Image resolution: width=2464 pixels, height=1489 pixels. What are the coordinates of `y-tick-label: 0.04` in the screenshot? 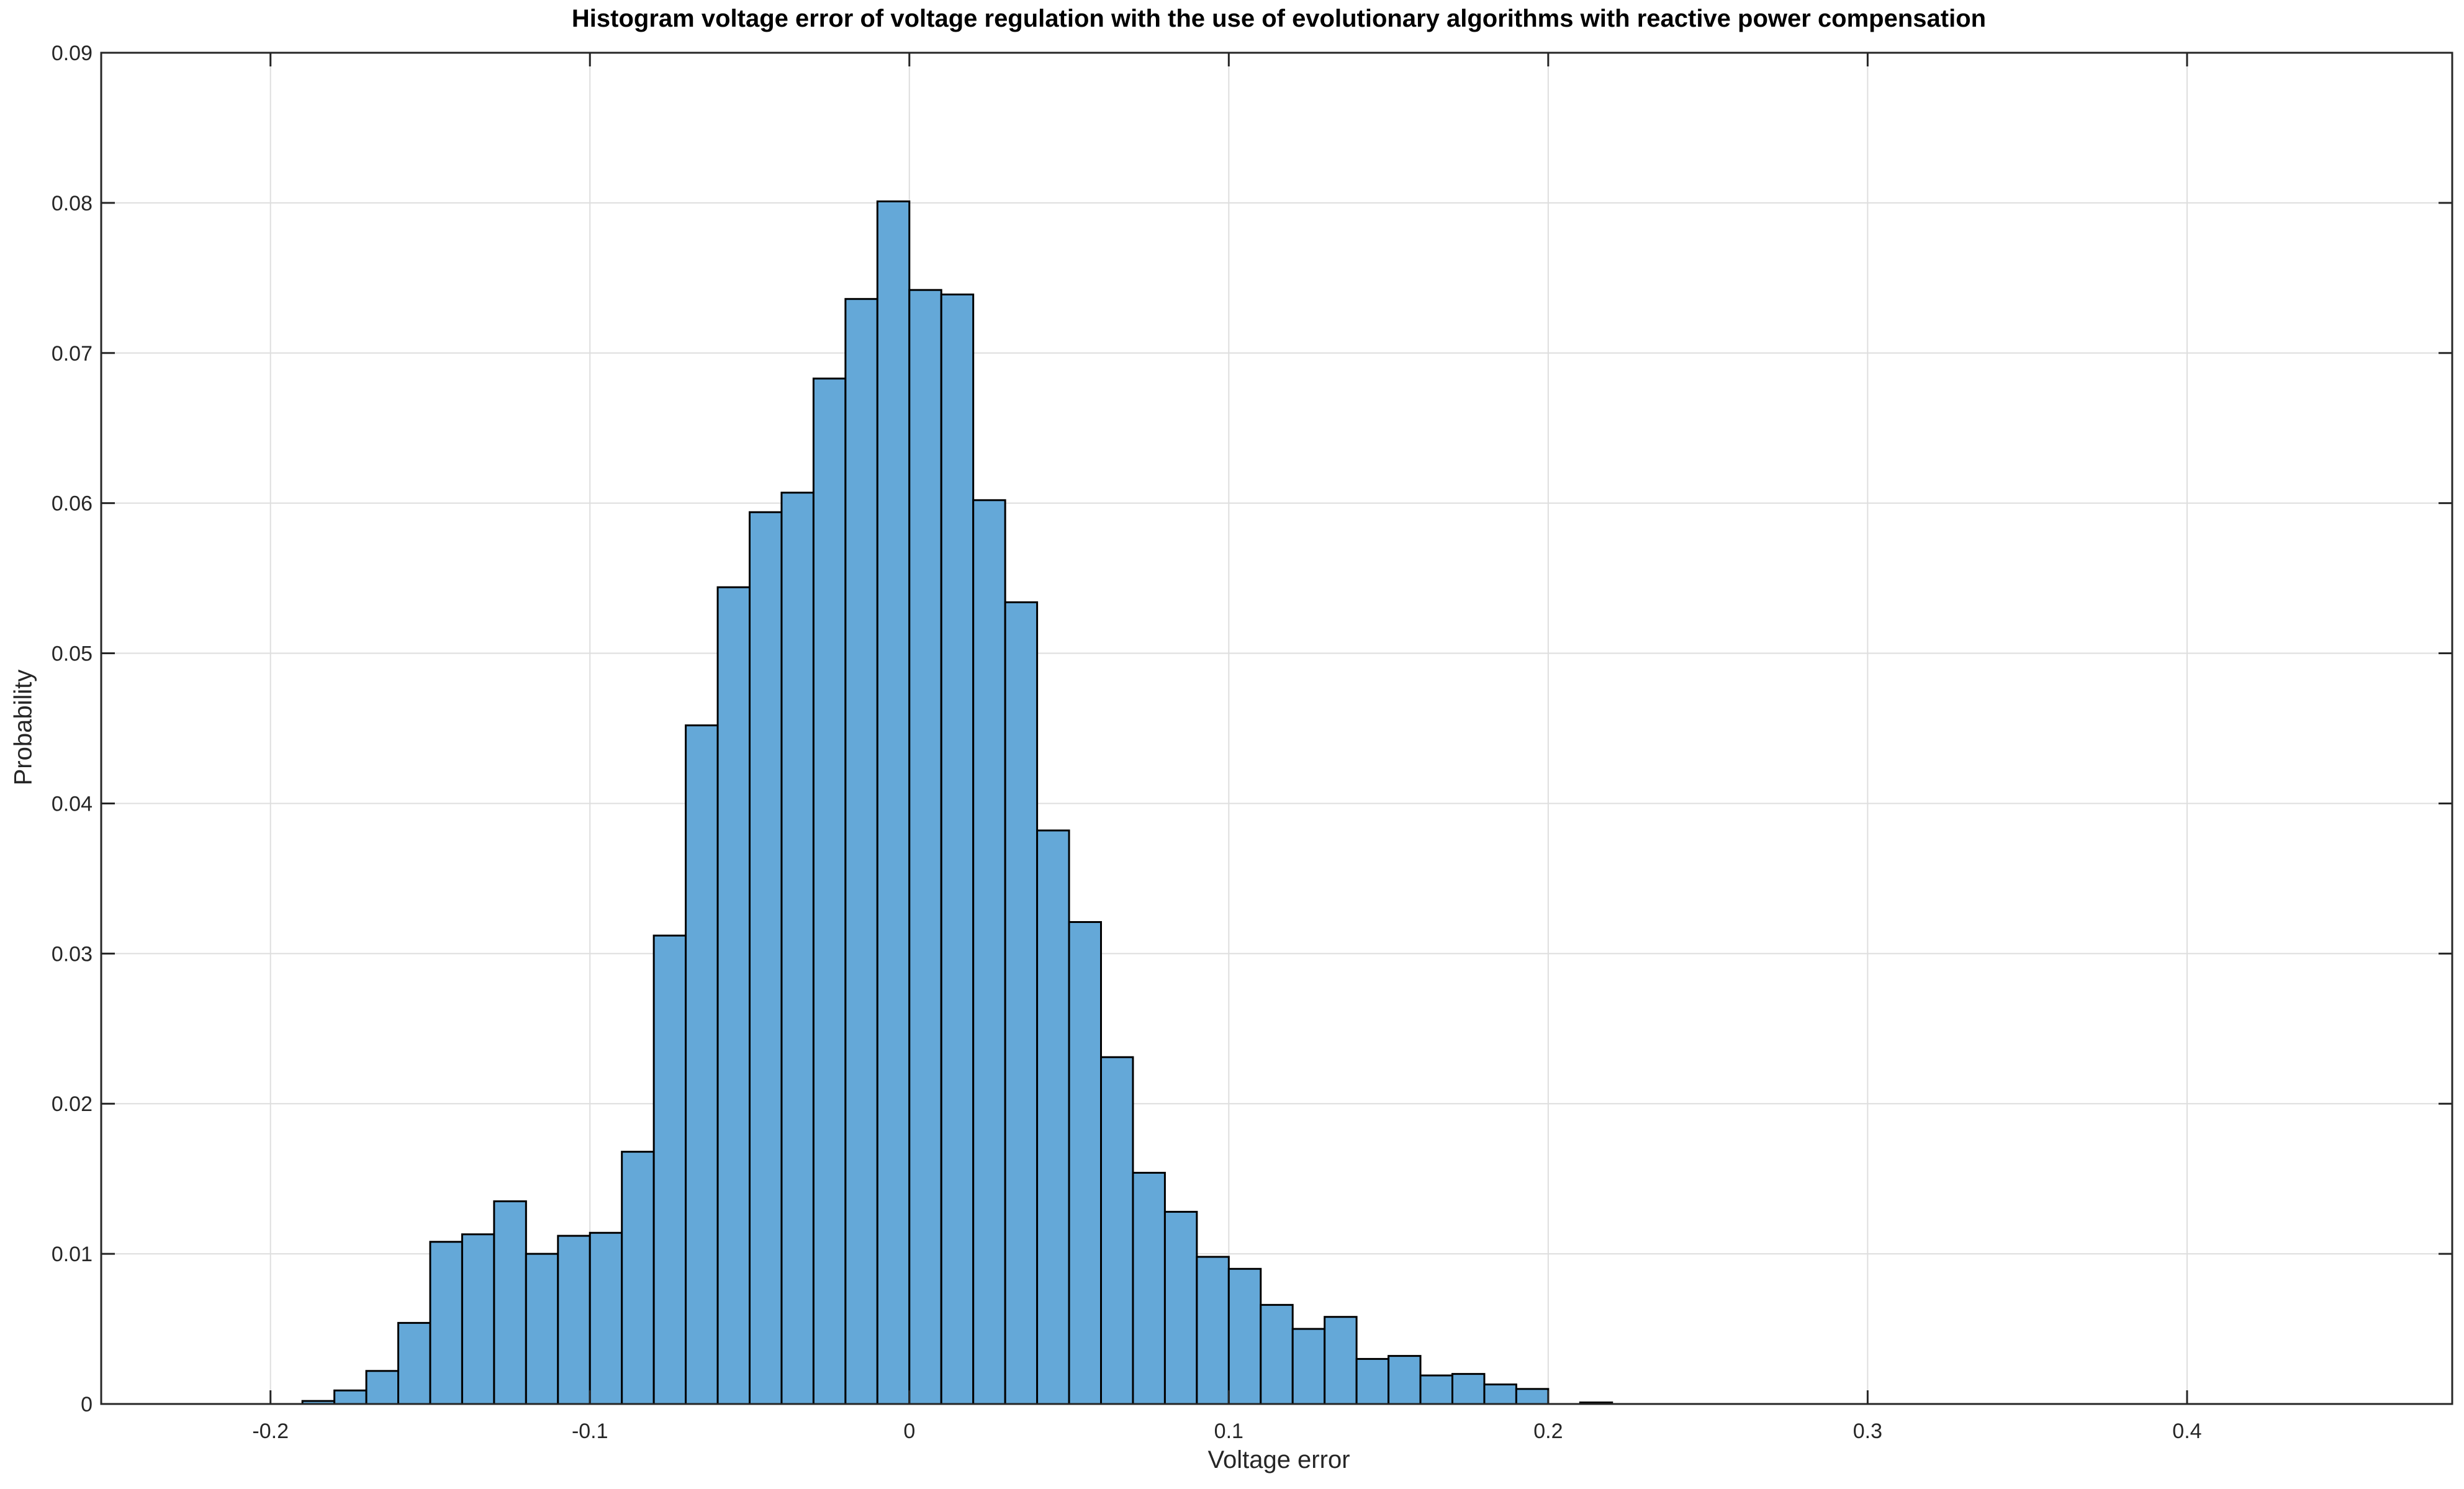 It's located at (72, 804).